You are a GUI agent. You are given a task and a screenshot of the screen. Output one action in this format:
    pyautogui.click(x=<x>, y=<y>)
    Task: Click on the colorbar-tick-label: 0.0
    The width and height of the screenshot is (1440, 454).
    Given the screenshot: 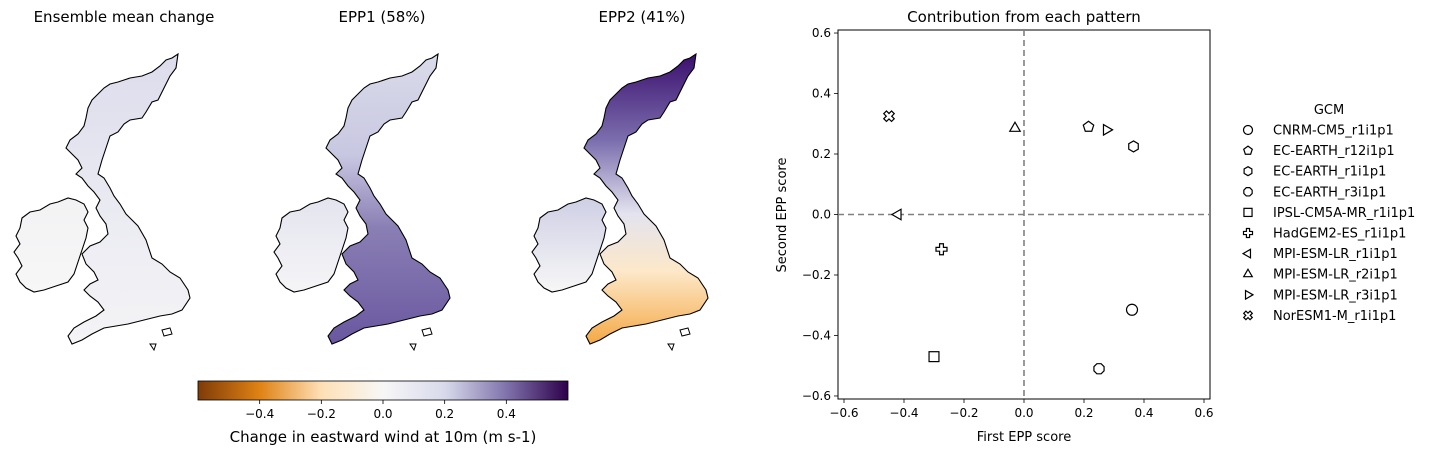 What is the action you would take?
    pyautogui.click(x=382, y=414)
    